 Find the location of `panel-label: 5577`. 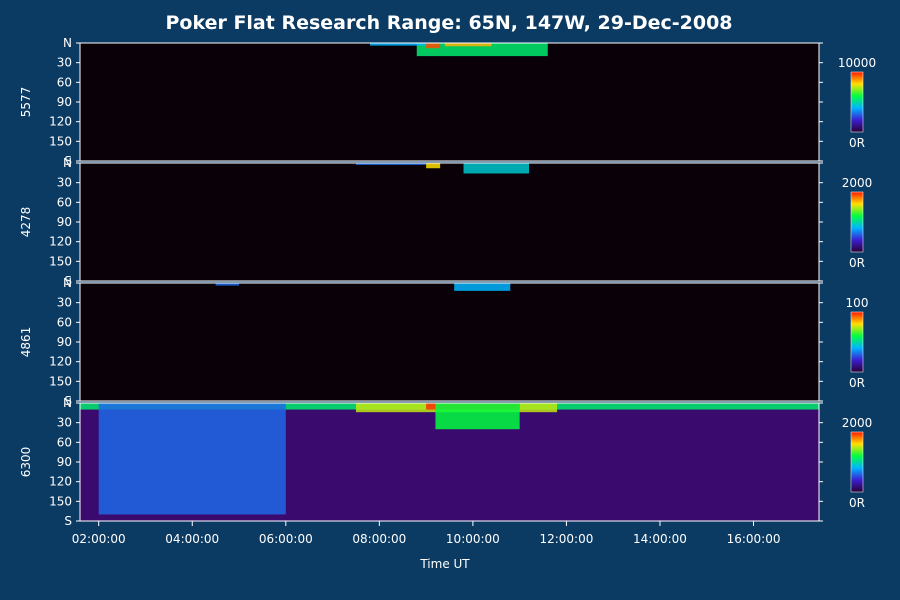

panel-label: 5577 is located at coordinates (26, 102).